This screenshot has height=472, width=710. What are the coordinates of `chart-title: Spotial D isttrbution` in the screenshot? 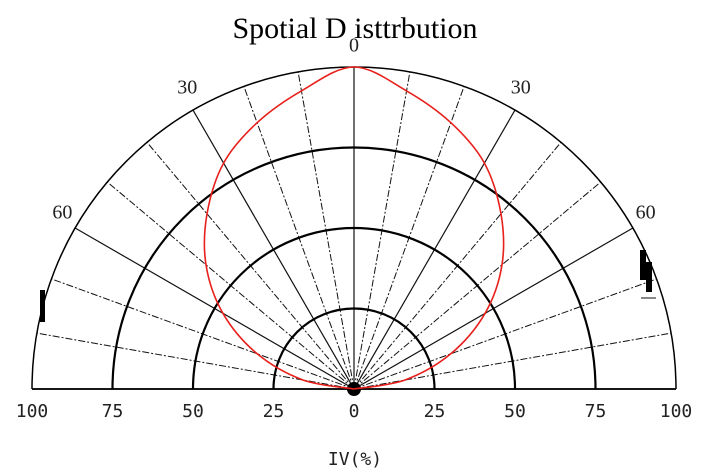 It's located at (354, 28).